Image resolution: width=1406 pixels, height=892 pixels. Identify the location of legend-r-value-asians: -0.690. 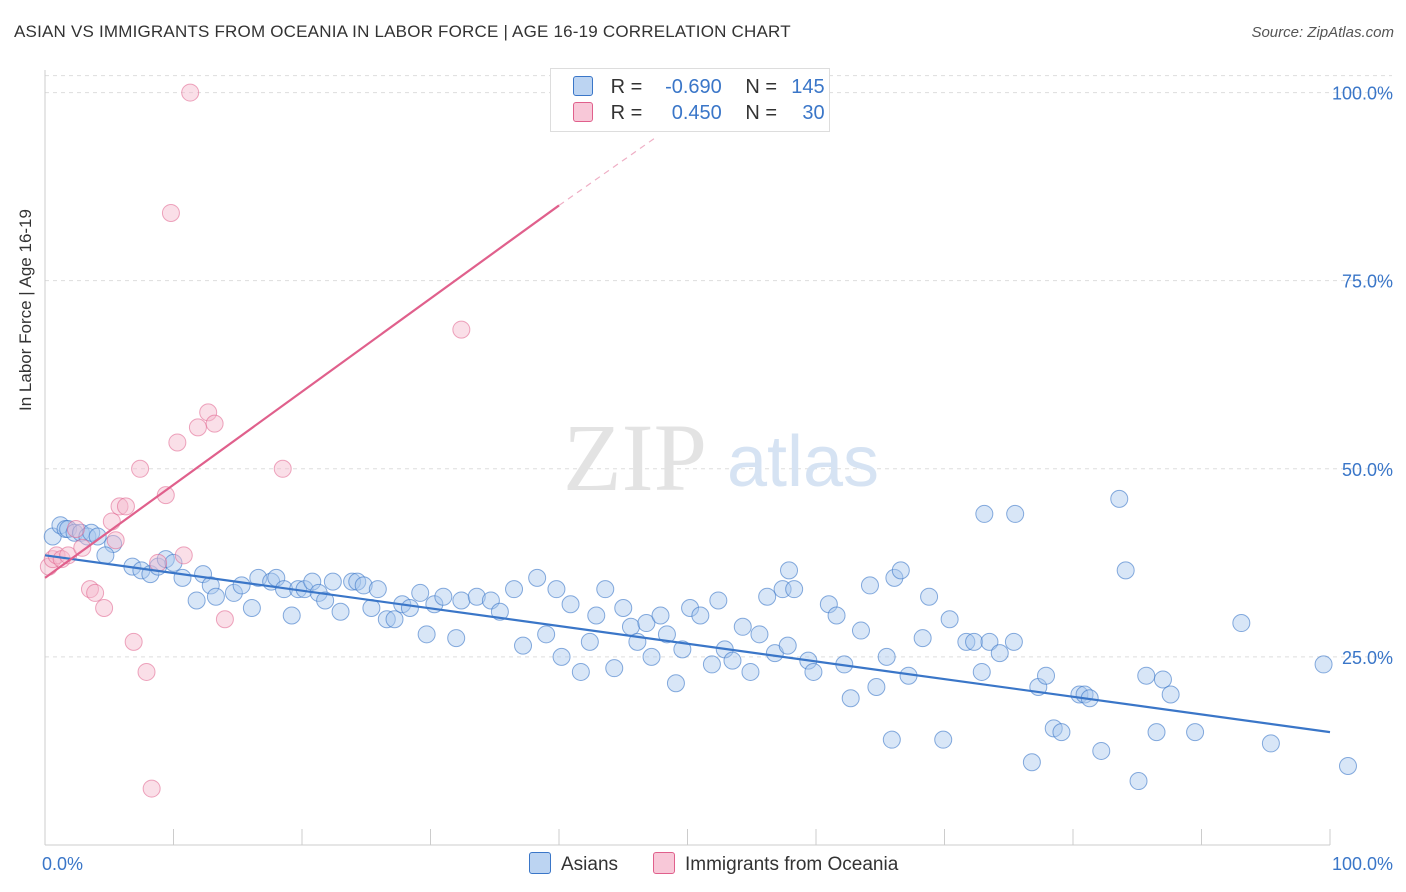
(693, 87).